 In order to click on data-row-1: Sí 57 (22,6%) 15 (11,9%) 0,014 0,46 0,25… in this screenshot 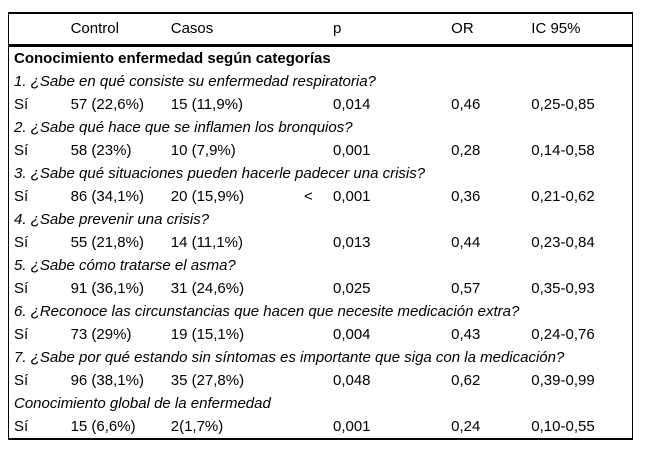, I will do `click(321, 104)`.